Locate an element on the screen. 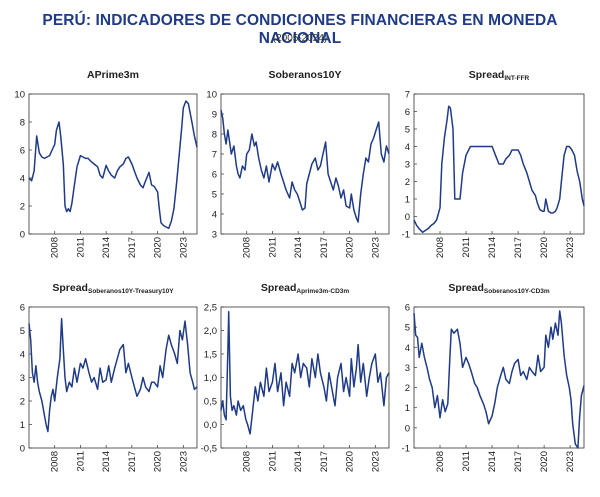 The image size is (600, 497). chart-title-main: Soberanos10Y is located at coordinates (305, 75).